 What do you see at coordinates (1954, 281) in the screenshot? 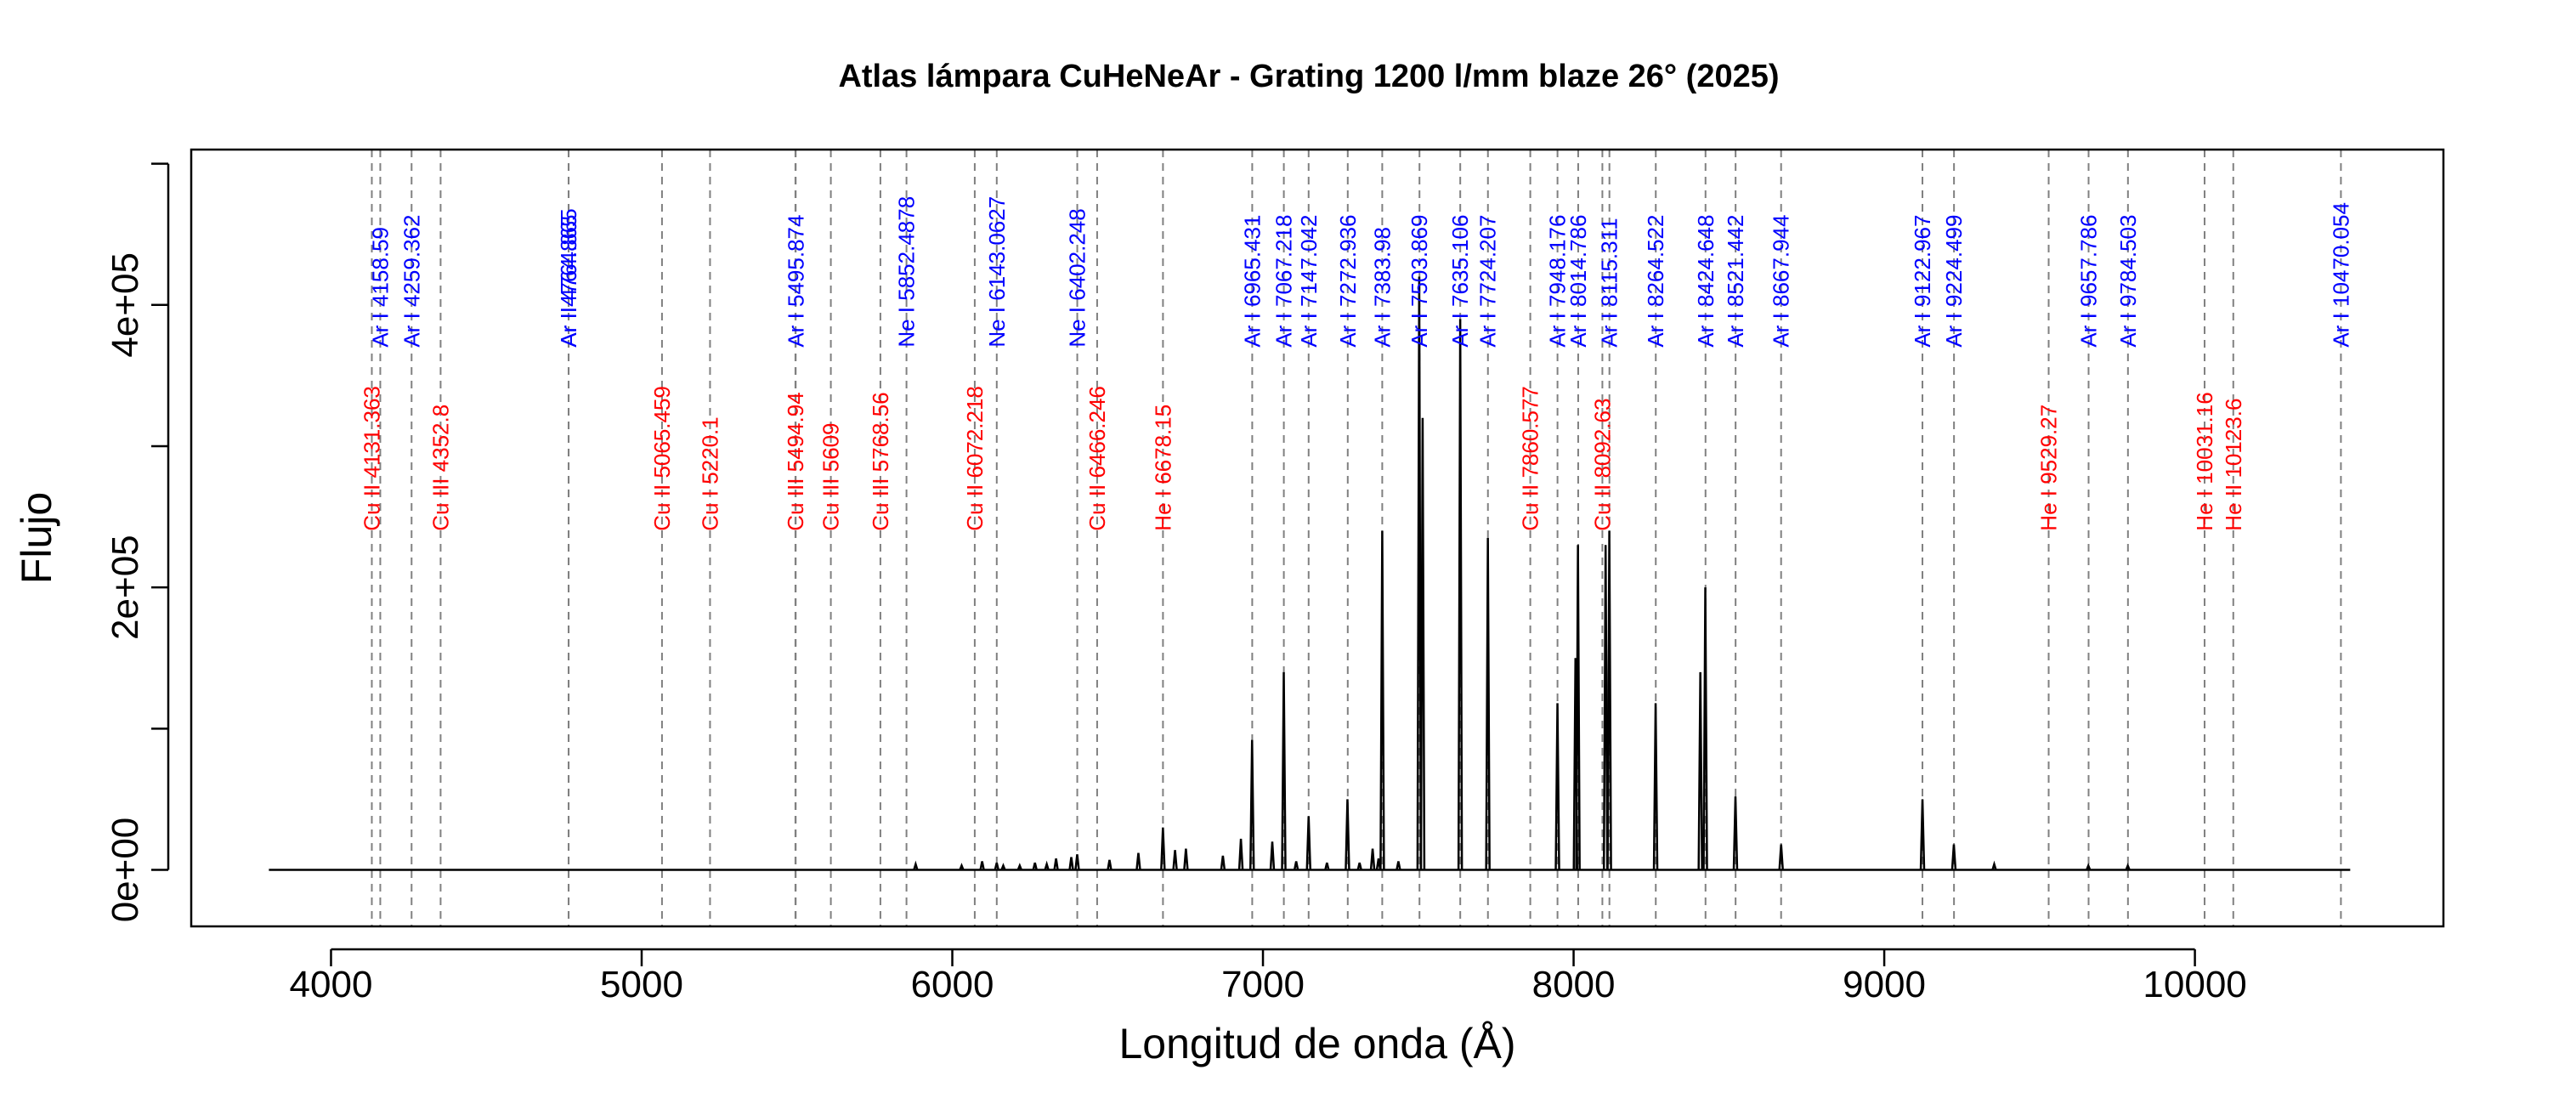
I see `line-label-ar-i-9224-499: Ar I 9224.499` at bounding box center [1954, 281].